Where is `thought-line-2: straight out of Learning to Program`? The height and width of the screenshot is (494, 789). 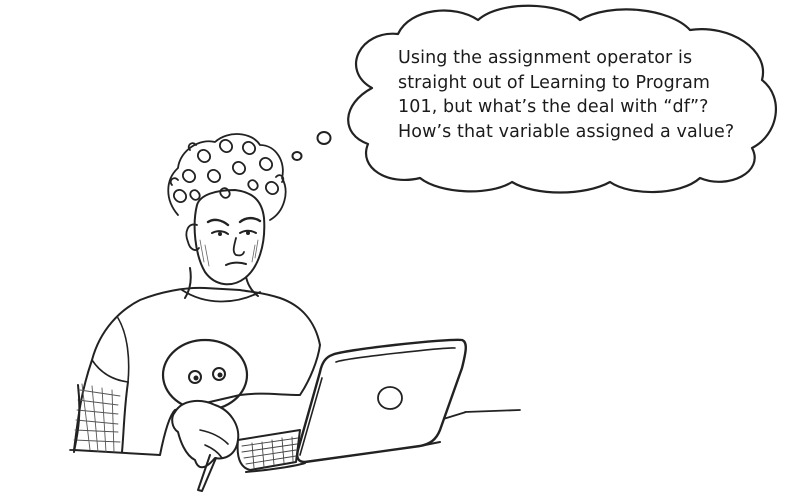 thought-line-2: straight out of Learning to Program is located at coordinates (554, 82).